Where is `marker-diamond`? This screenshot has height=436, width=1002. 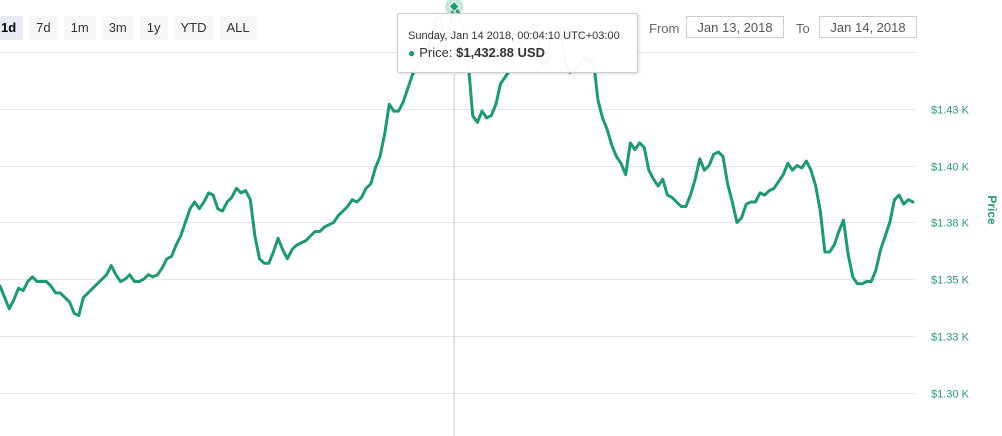
marker-diamond is located at coordinates (454, 6).